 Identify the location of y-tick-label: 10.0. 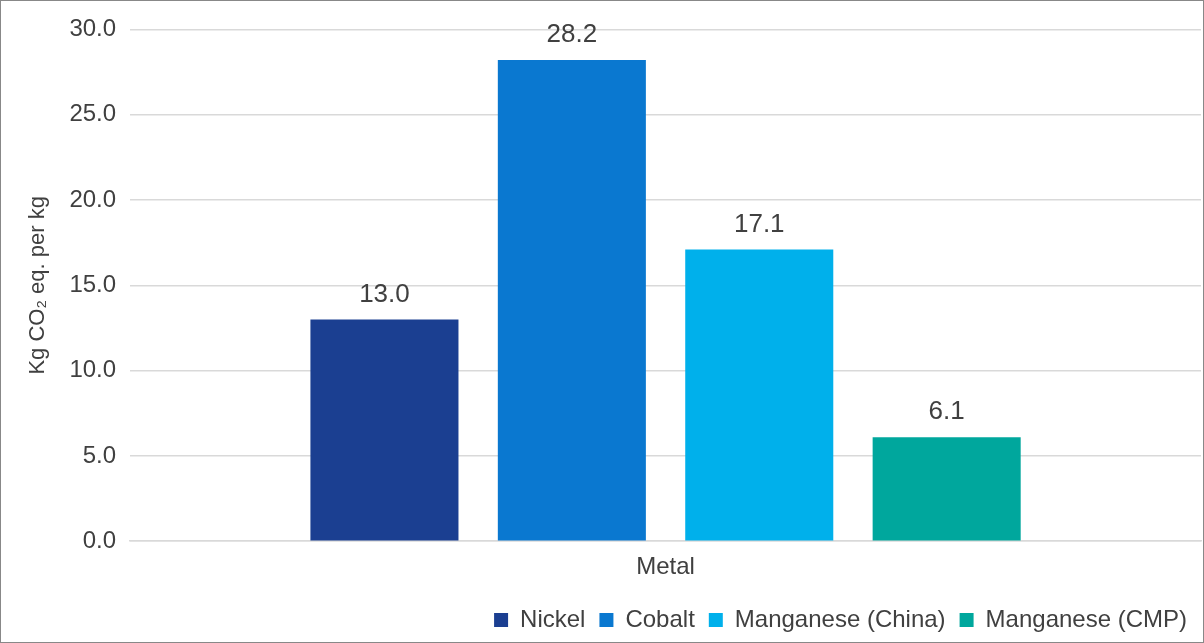
(93, 369).